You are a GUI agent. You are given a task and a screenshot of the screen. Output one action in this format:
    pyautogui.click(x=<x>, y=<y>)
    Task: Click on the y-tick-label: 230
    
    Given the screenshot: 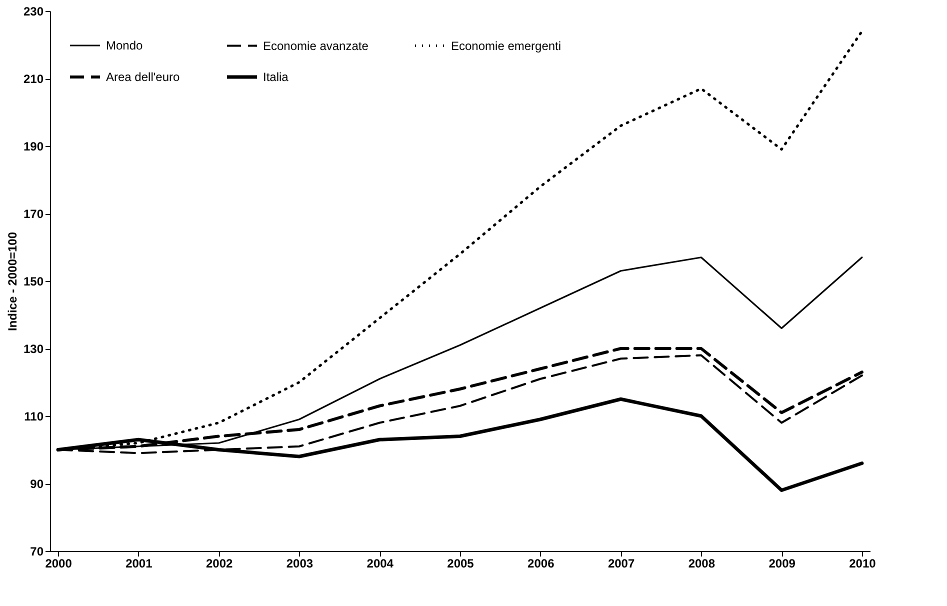 What is the action you would take?
    pyautogui.click(x=33, y=11)
    